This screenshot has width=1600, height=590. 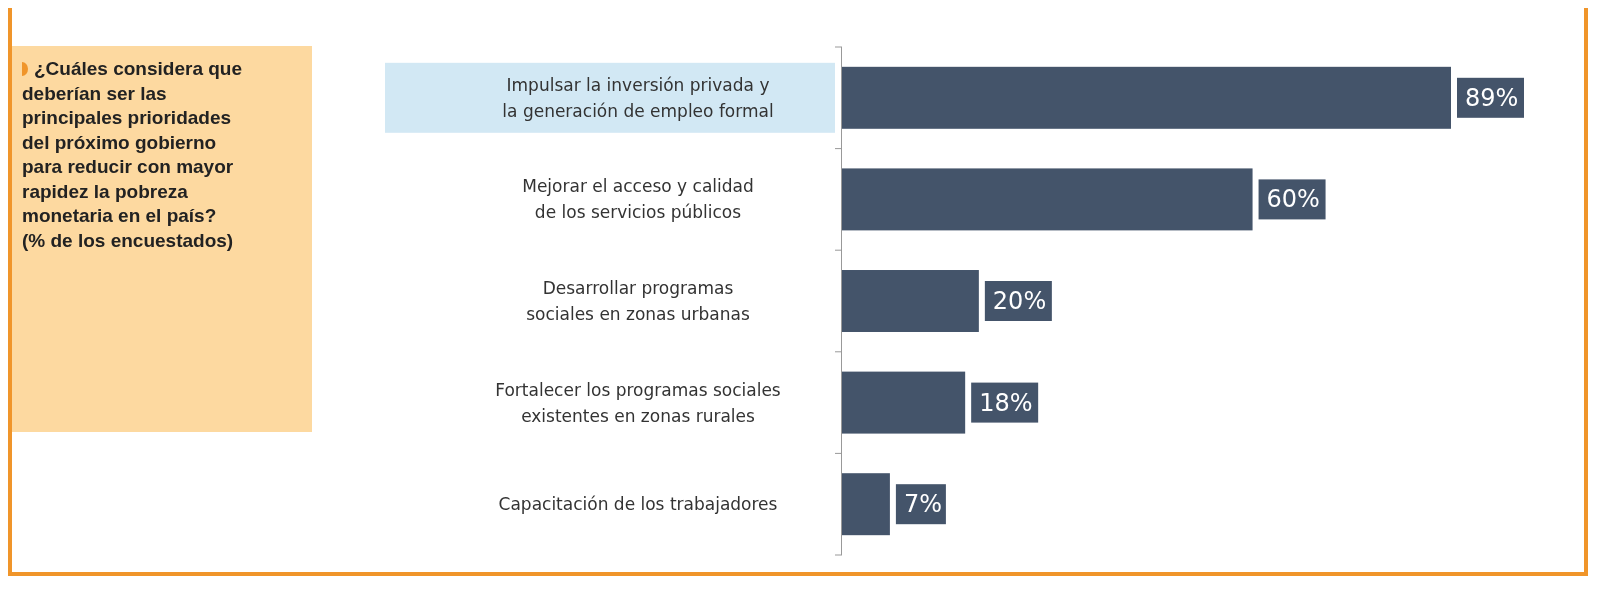 I want to click on y-tick-label: Mejorar el acceso y calidad de los servicios públicos, so click(x=638, y=199).